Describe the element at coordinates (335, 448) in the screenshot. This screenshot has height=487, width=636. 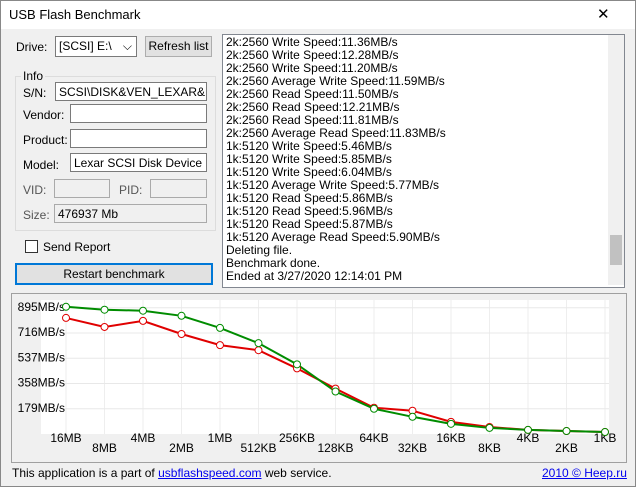
I see `x-tick-label: 128KB` at that location.